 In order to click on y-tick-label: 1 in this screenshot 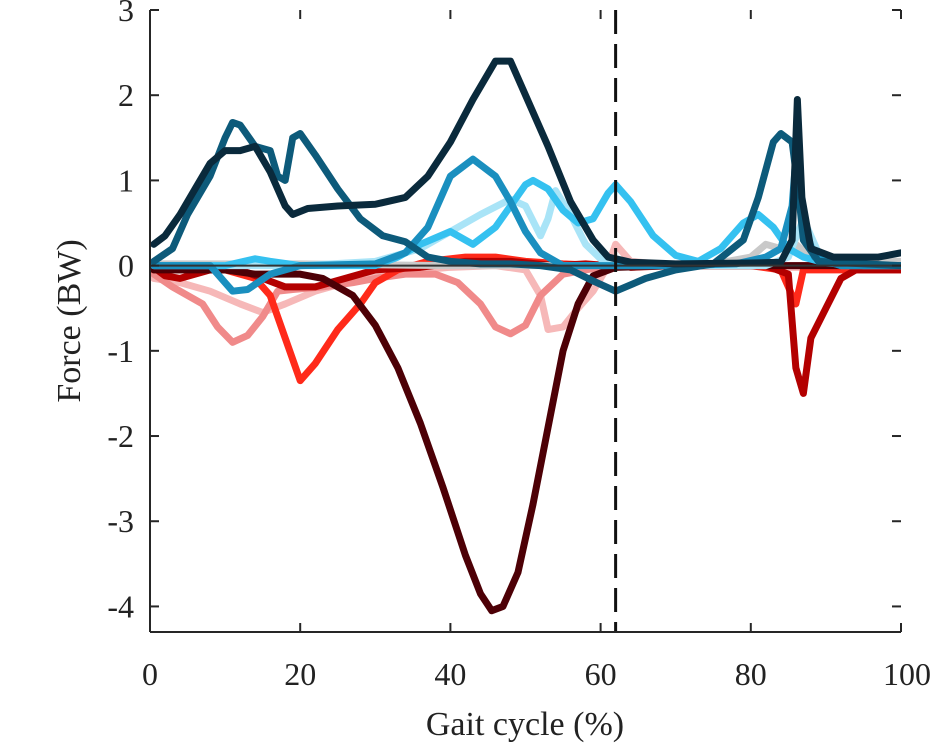, I will do `click(126, 180)`.